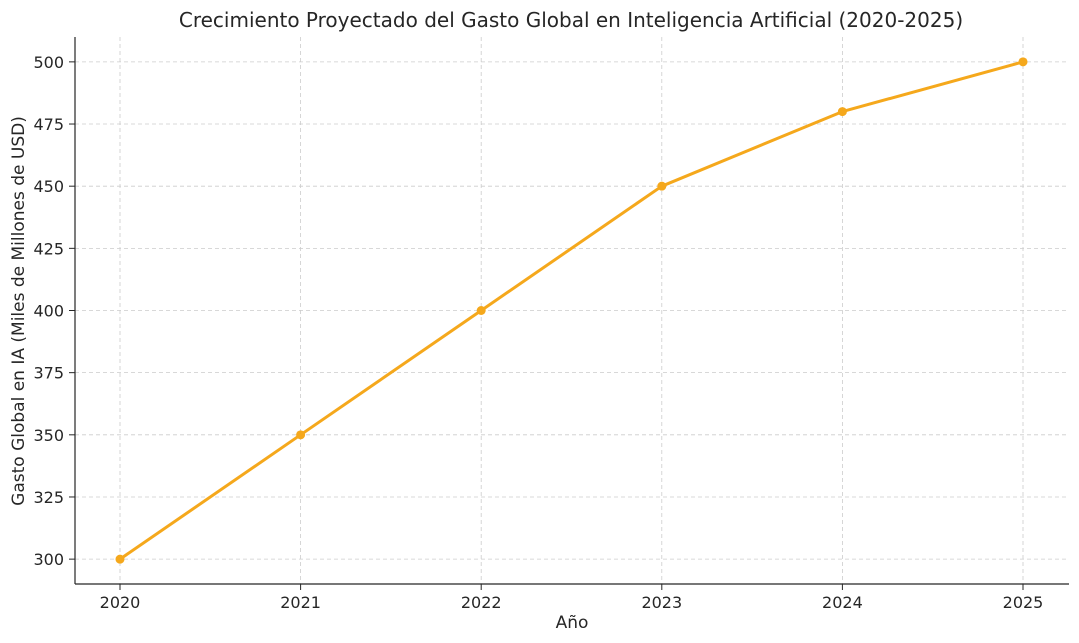 This screenshot has height=643, width=1079. What do you see at coordinates (120, 602) in the screenshot?
I see `x-tick-label: 2020` at bounding box center [120, 602].